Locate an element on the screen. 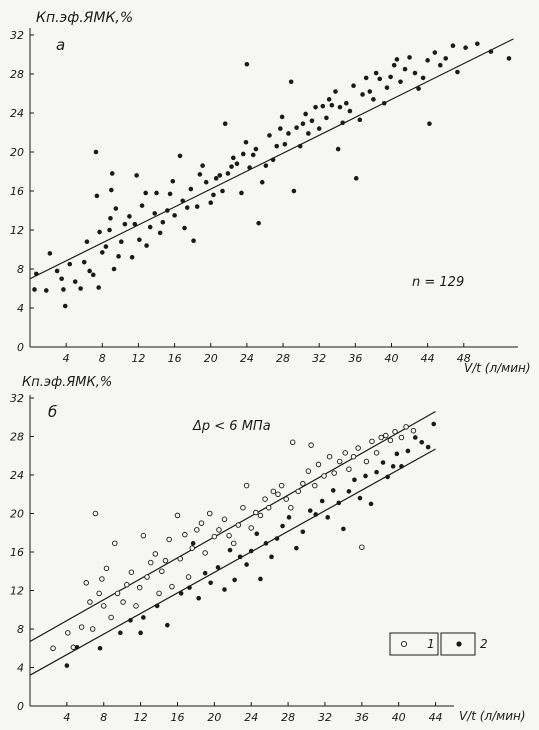 The height and width of the screenshot is (730, 539). panel-a-y-ticks: 0 4 8 12 16 20 24 28 32 is located at coordinates (22, 191).